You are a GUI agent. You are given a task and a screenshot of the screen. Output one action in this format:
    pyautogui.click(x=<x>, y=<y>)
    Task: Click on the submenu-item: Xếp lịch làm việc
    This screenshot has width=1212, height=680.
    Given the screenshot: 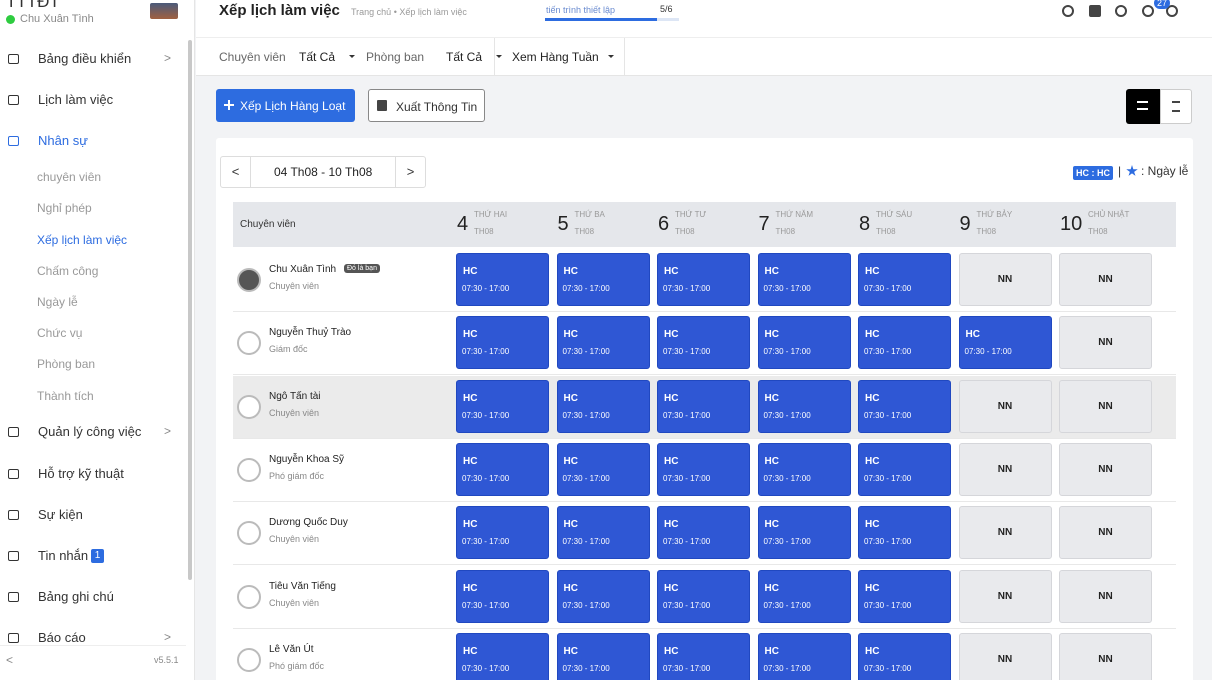 What is the action you would take?
    pyautogui.click(x=93, y=240)
    